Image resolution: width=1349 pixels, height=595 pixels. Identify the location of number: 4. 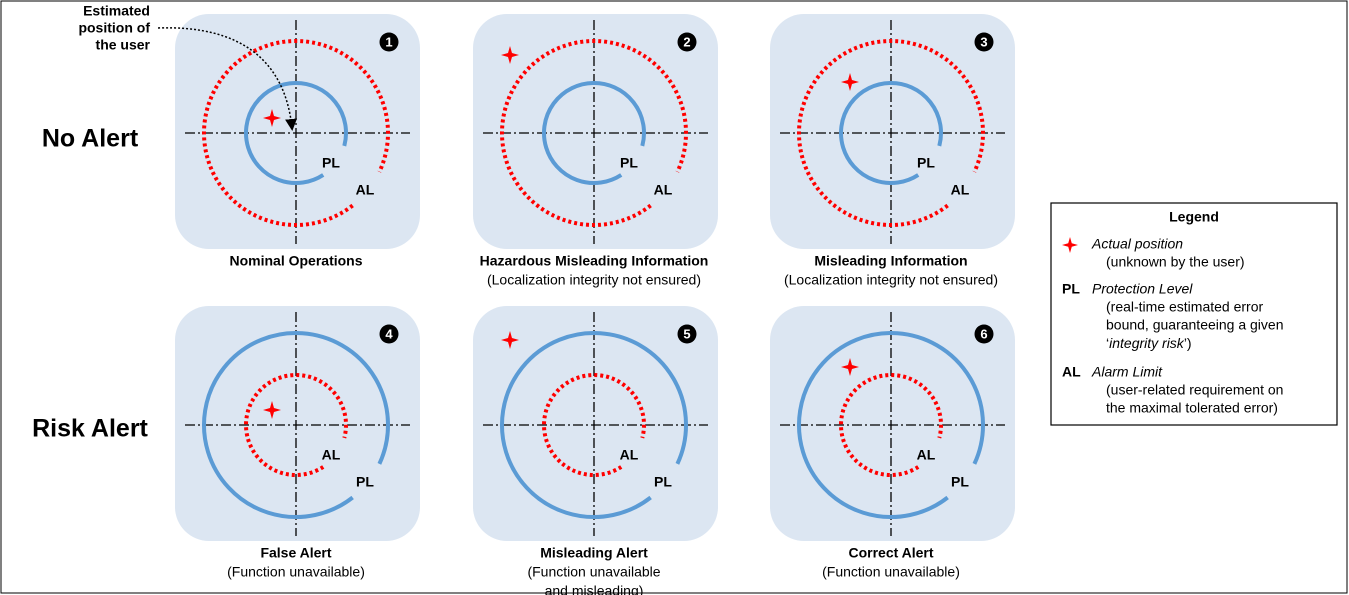
(389, 333).